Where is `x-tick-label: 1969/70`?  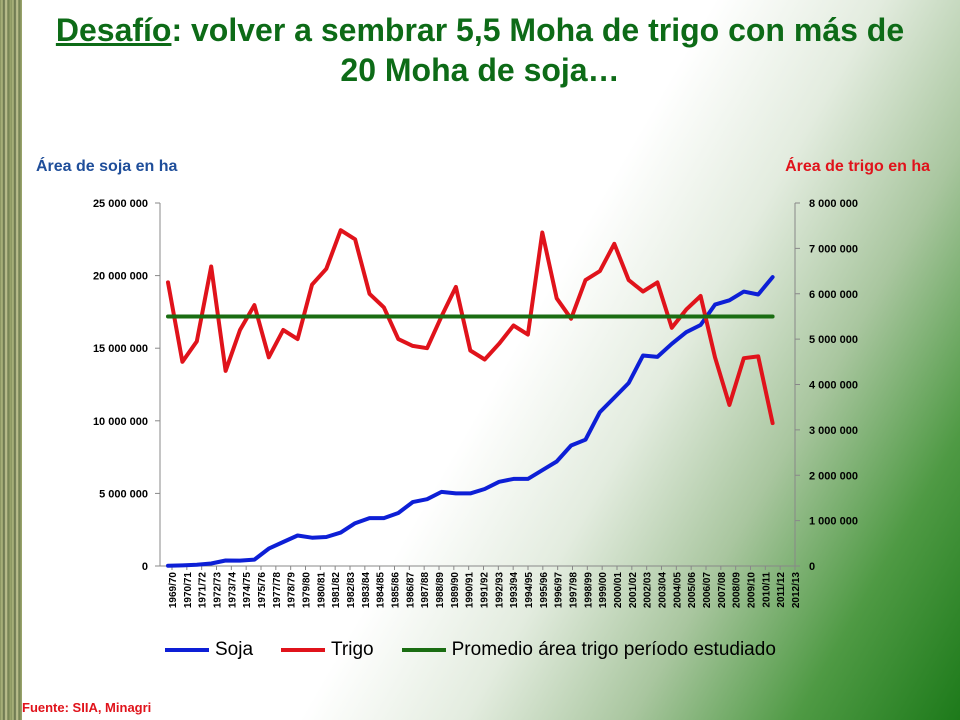 x-tick-label: 1969/70 is located at coordinates (173, 590).